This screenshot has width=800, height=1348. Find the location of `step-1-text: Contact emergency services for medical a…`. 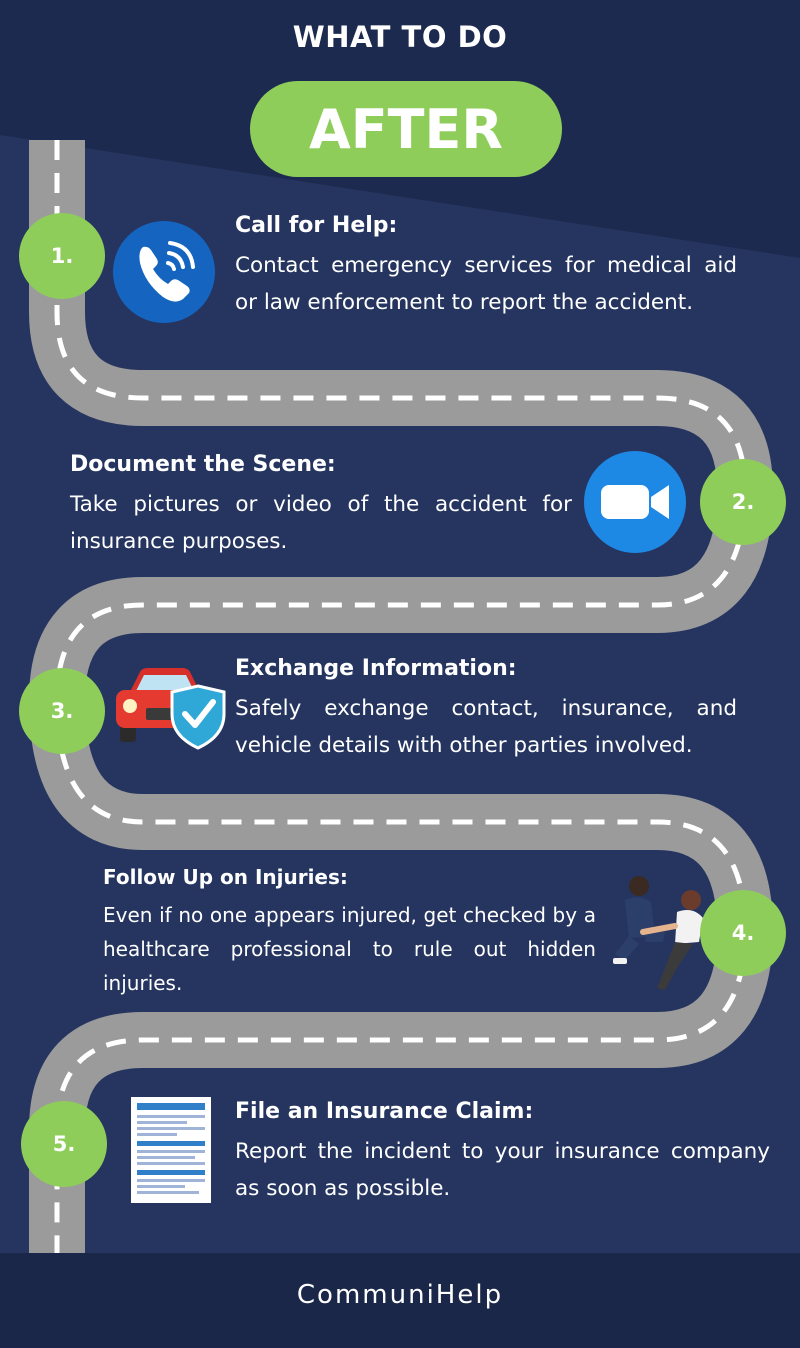

step-1-text: Contact emergency services for medical a… is located at coordinates (486, 284).